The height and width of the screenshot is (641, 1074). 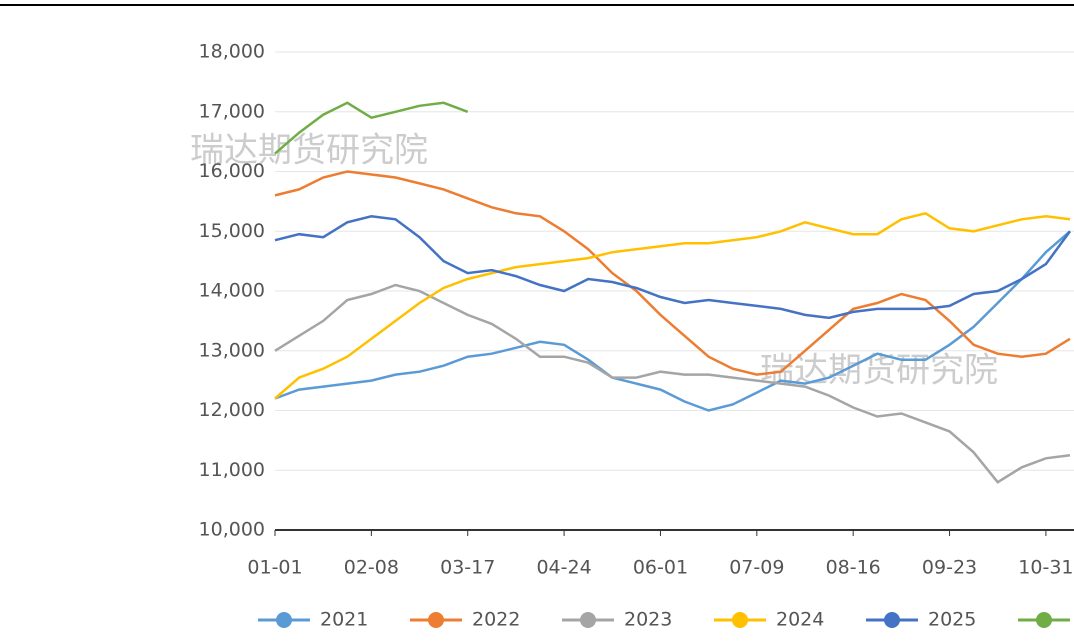 What do you see at coordinates (232, 231) in the screenshot?
I see `y-tick-label: 15,000` at bounding box center [232, 231].